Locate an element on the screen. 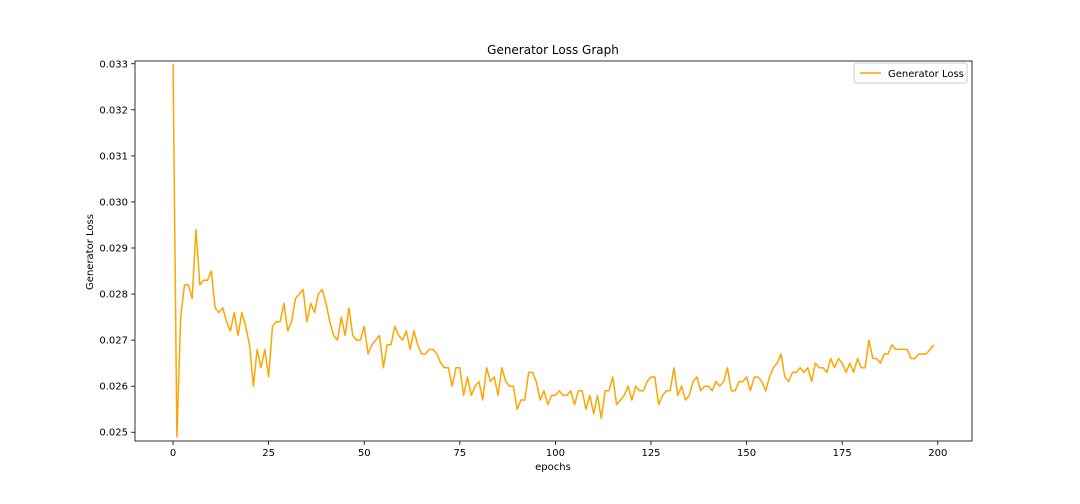 The height and width of the screenshot is (504, 1080). x-axis-label: epochs is located at coordinates (553, 467).